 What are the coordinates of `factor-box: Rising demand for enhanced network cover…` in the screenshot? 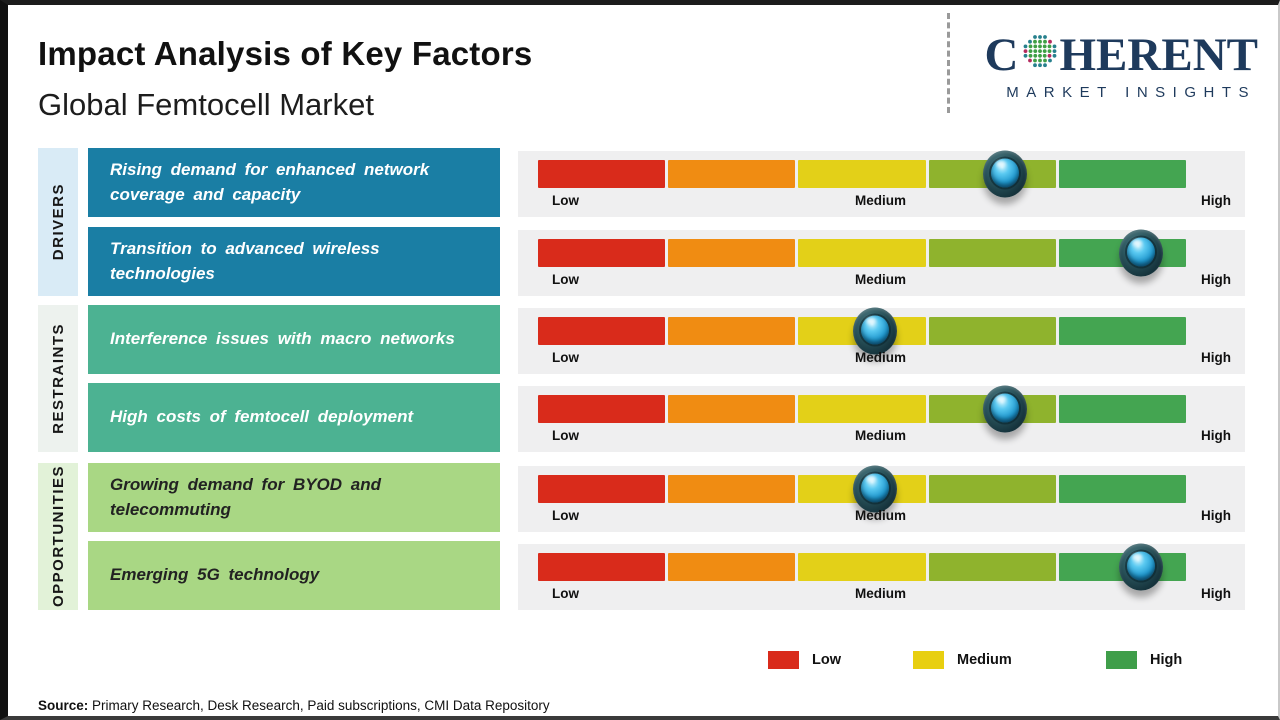 It's located at (294, 182).